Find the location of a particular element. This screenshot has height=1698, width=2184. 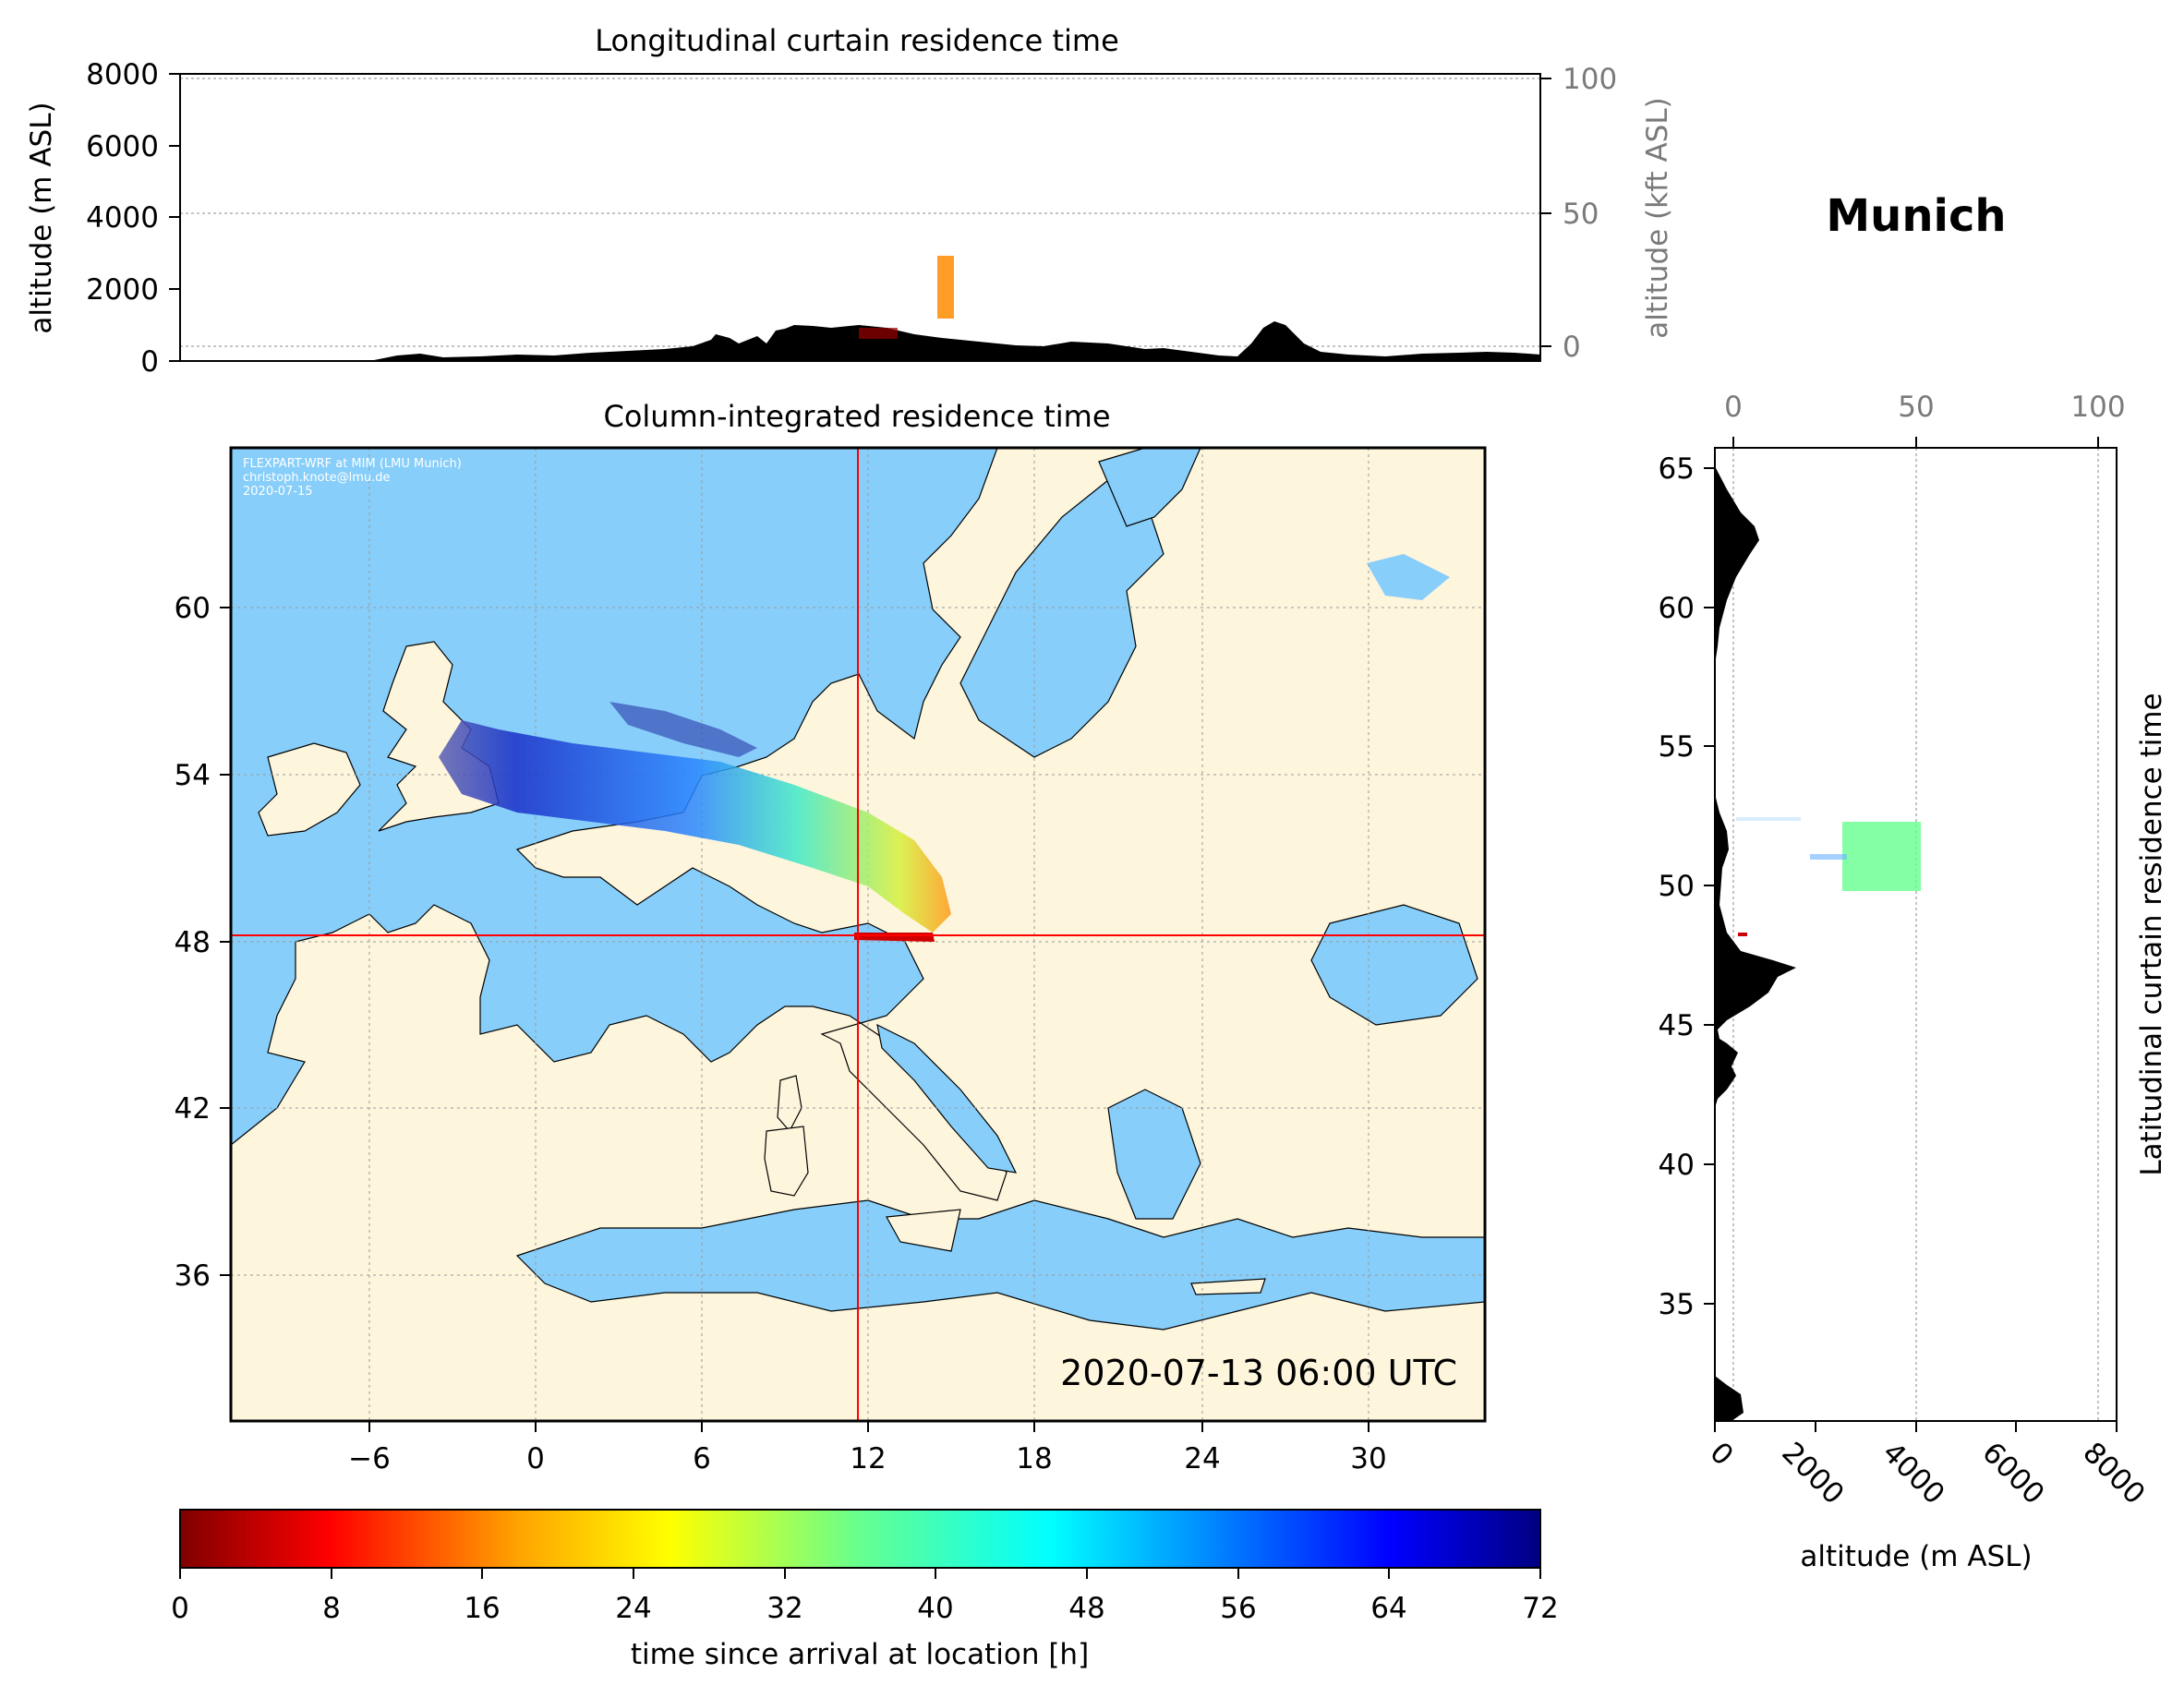

side-ytick: 60 is located at coordinates (1677, 608).